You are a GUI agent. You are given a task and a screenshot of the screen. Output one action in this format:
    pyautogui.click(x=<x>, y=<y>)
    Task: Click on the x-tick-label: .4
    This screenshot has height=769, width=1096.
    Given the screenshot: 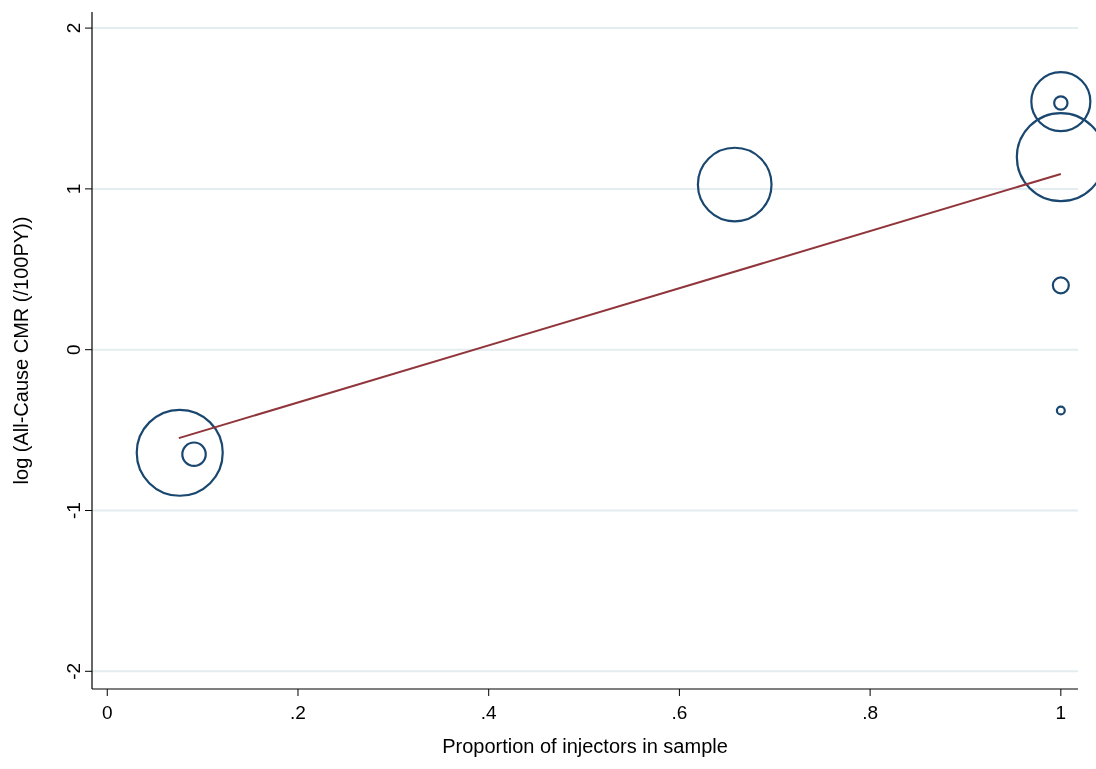 What is the action you would take?
    pyautogui.click(x=489, y=712)
    